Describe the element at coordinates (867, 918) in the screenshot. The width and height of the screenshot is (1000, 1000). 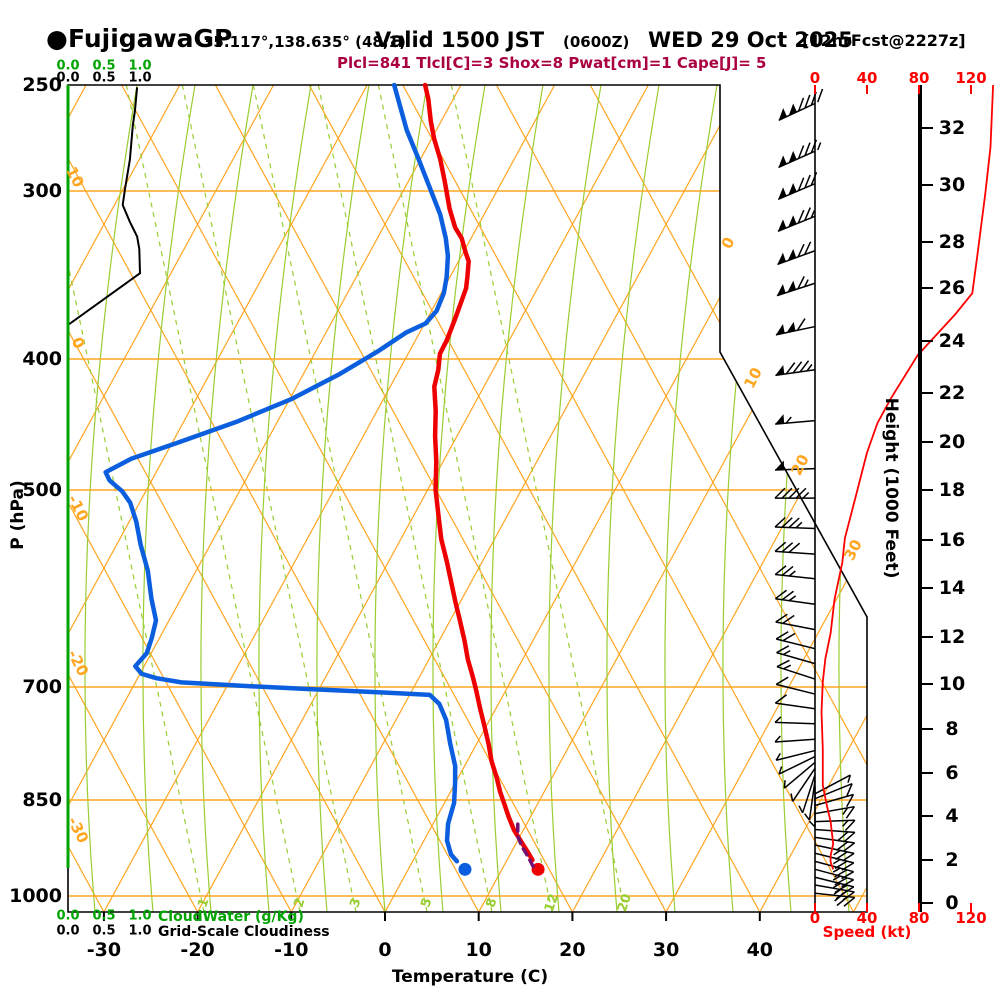
I see `speed-label-bottom-40: 40` at that location.